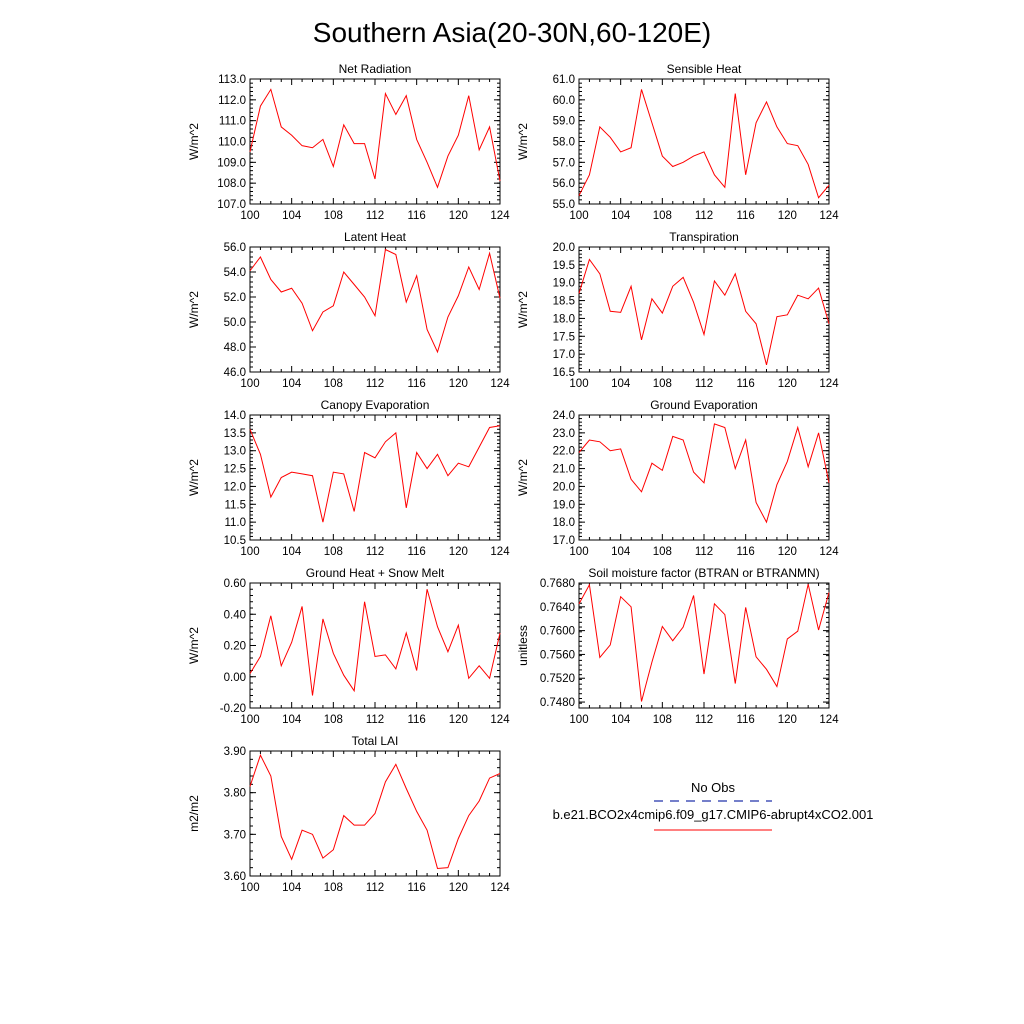 The width and height of the screenshot is (1024, 1024). Describe the element at coordinates (235, 615) in the screenshot. I see `y-tick-label: 0.40` at that location.